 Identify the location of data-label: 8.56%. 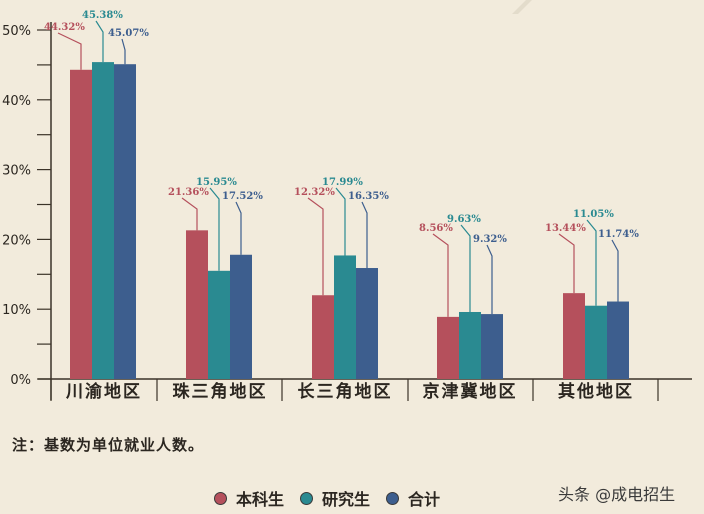
(436, 228).